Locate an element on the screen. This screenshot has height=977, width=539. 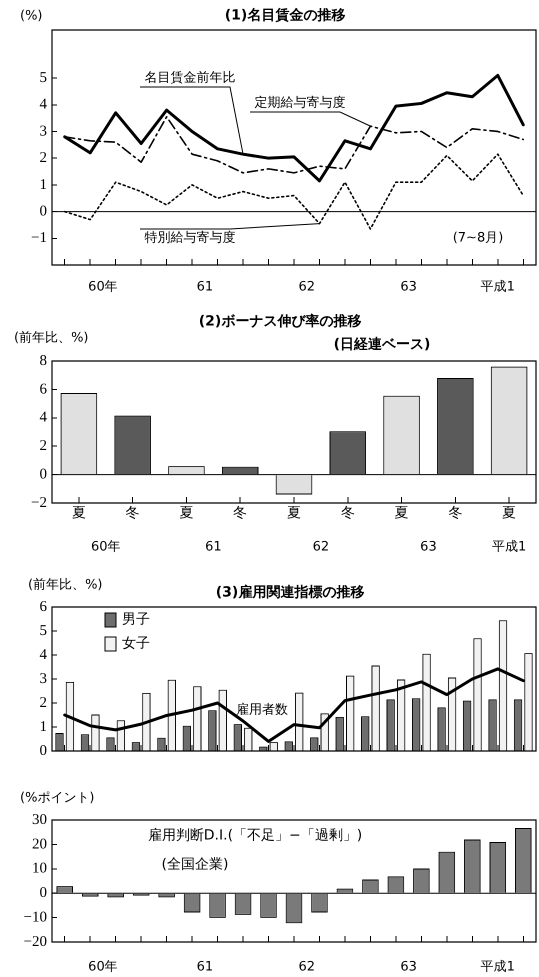
text: 名目賃金前年比 is located at coordinates (190, 78).